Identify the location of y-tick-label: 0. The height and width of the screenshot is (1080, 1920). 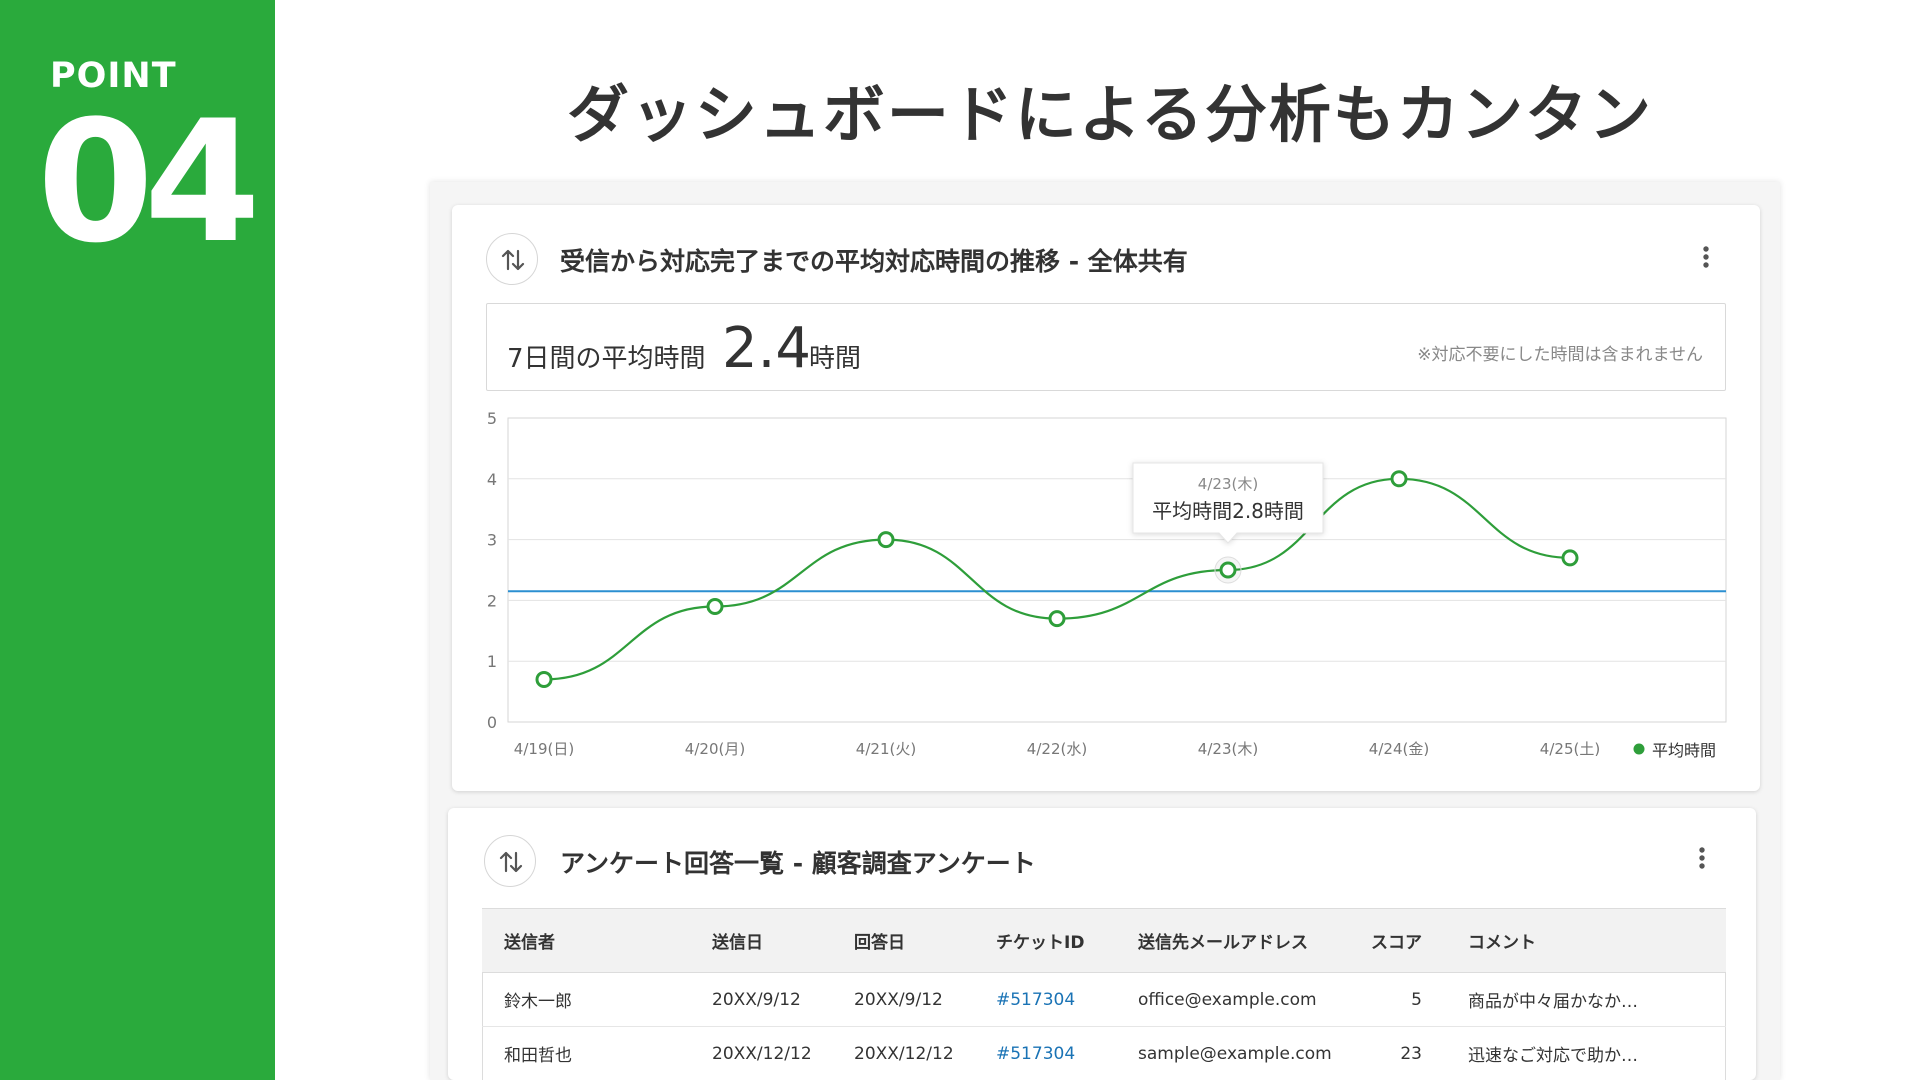
(492, 722).